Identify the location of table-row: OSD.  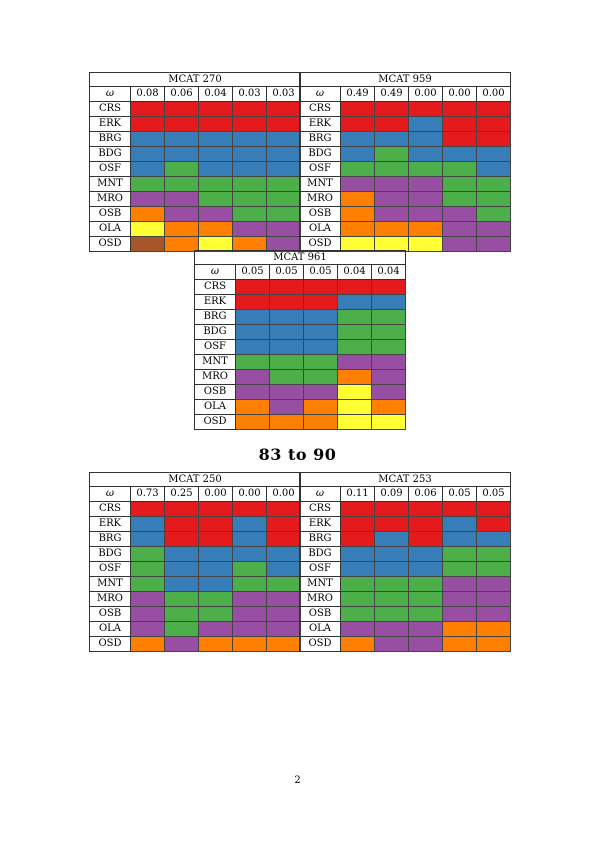
(405, 644).